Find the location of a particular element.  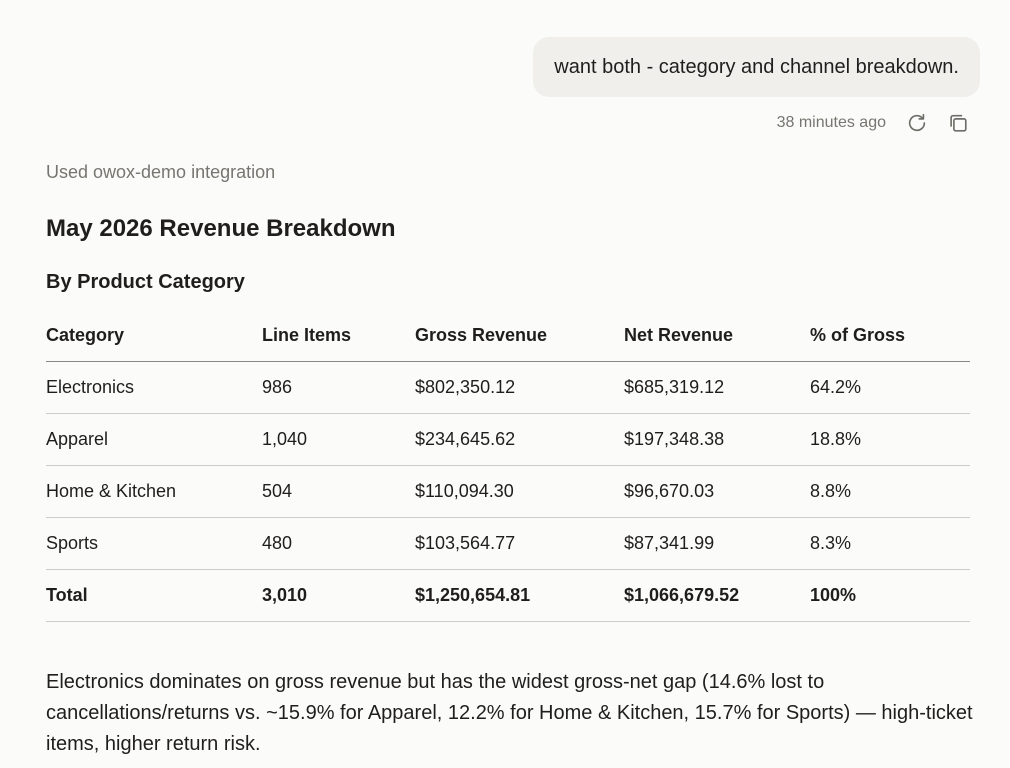

integration-note: Used owox-demo integration is located at coordinates (161, 172).